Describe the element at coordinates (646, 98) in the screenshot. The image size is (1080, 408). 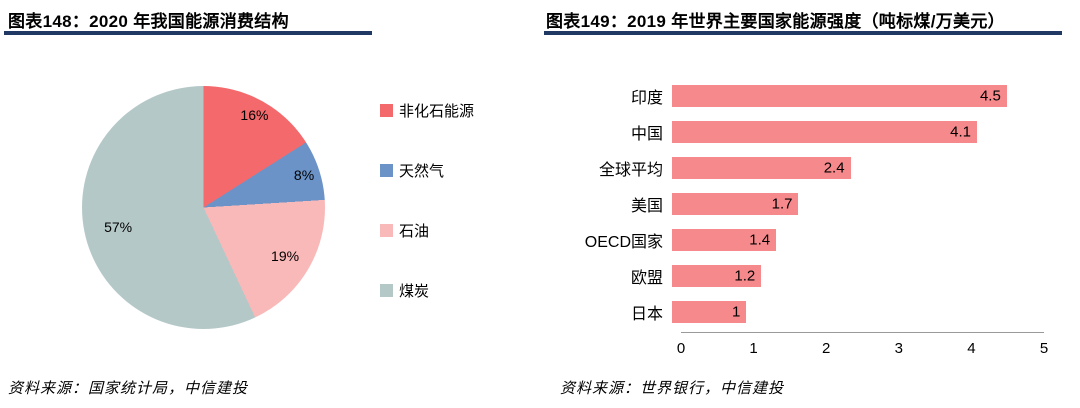
I see `bar-category-label: 印度` at that location.